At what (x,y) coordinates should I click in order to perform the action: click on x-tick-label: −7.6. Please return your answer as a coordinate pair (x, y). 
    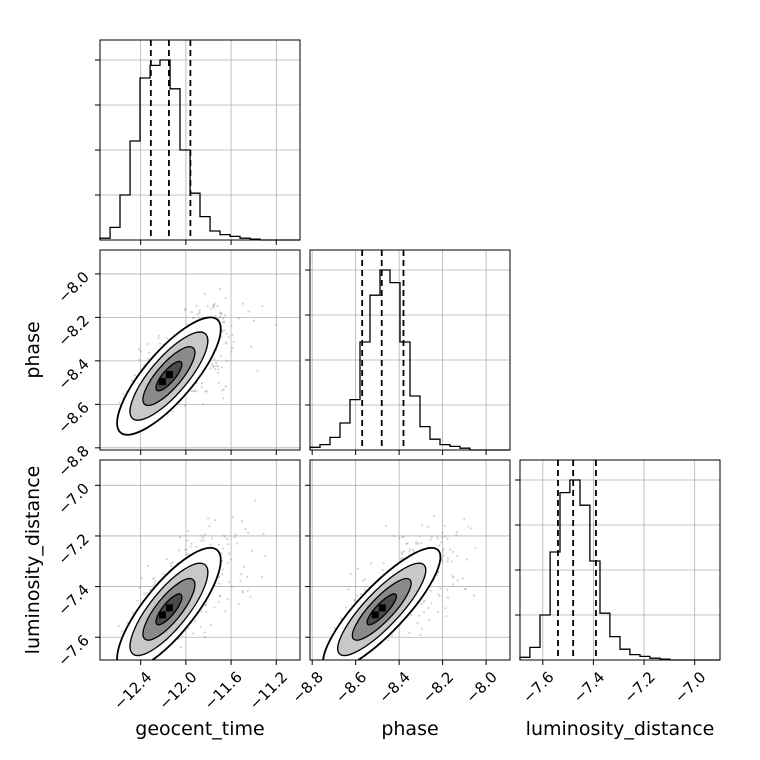
    Looking at the image, I should click on (538, 687).